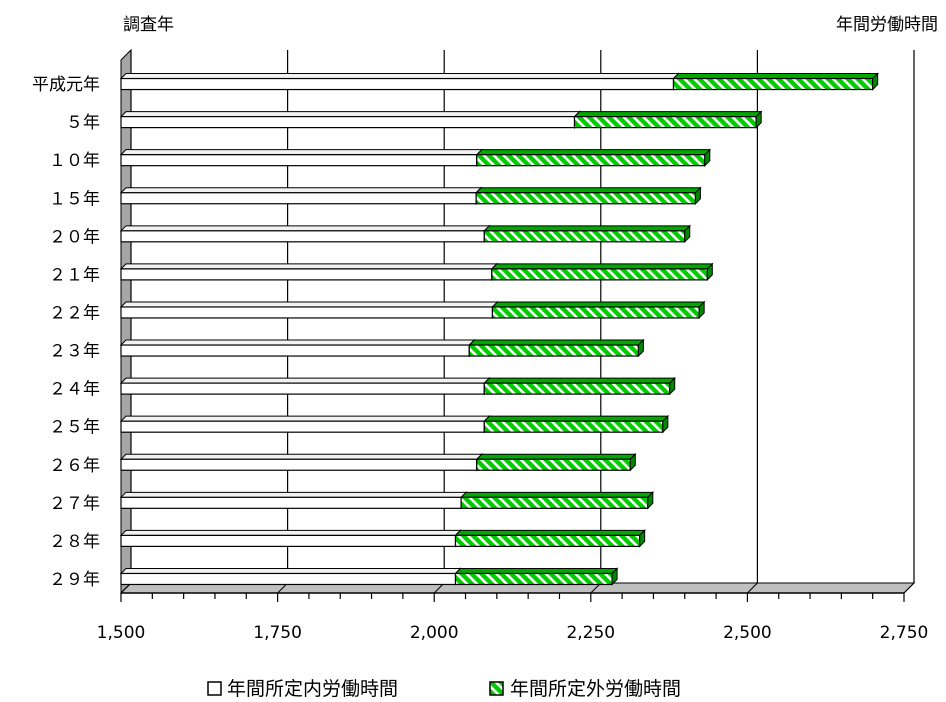 The height and width of the screenshot is (702, 946). Describe the element at coordinates (74, 390) in the screenshot. I see `category-label-8: ２４年` at that location.